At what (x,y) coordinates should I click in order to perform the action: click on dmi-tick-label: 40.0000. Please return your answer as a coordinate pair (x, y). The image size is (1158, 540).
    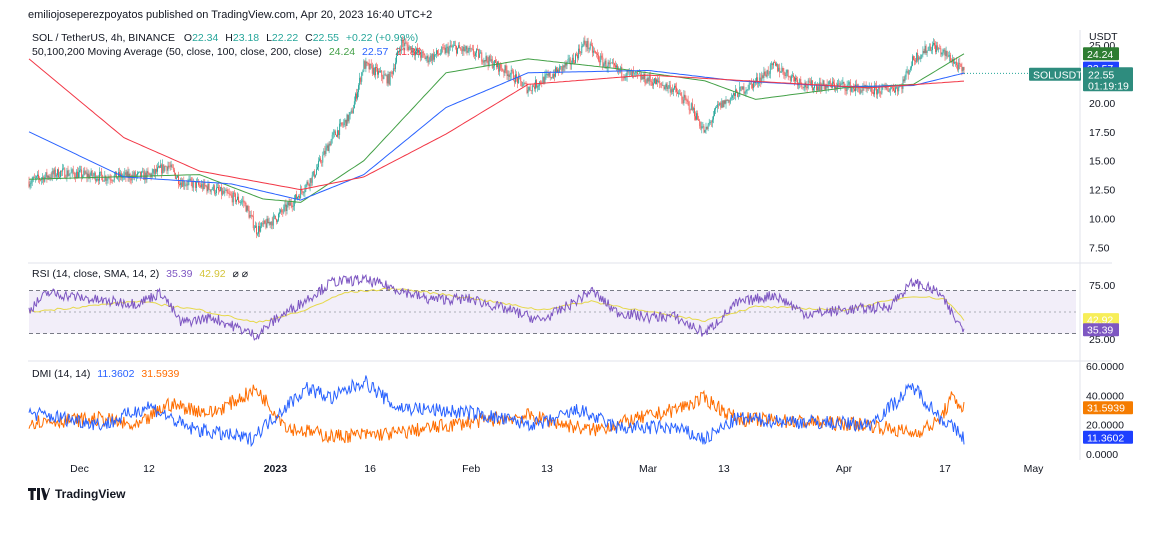
    Looking at the image, I should click on (1105, 396).